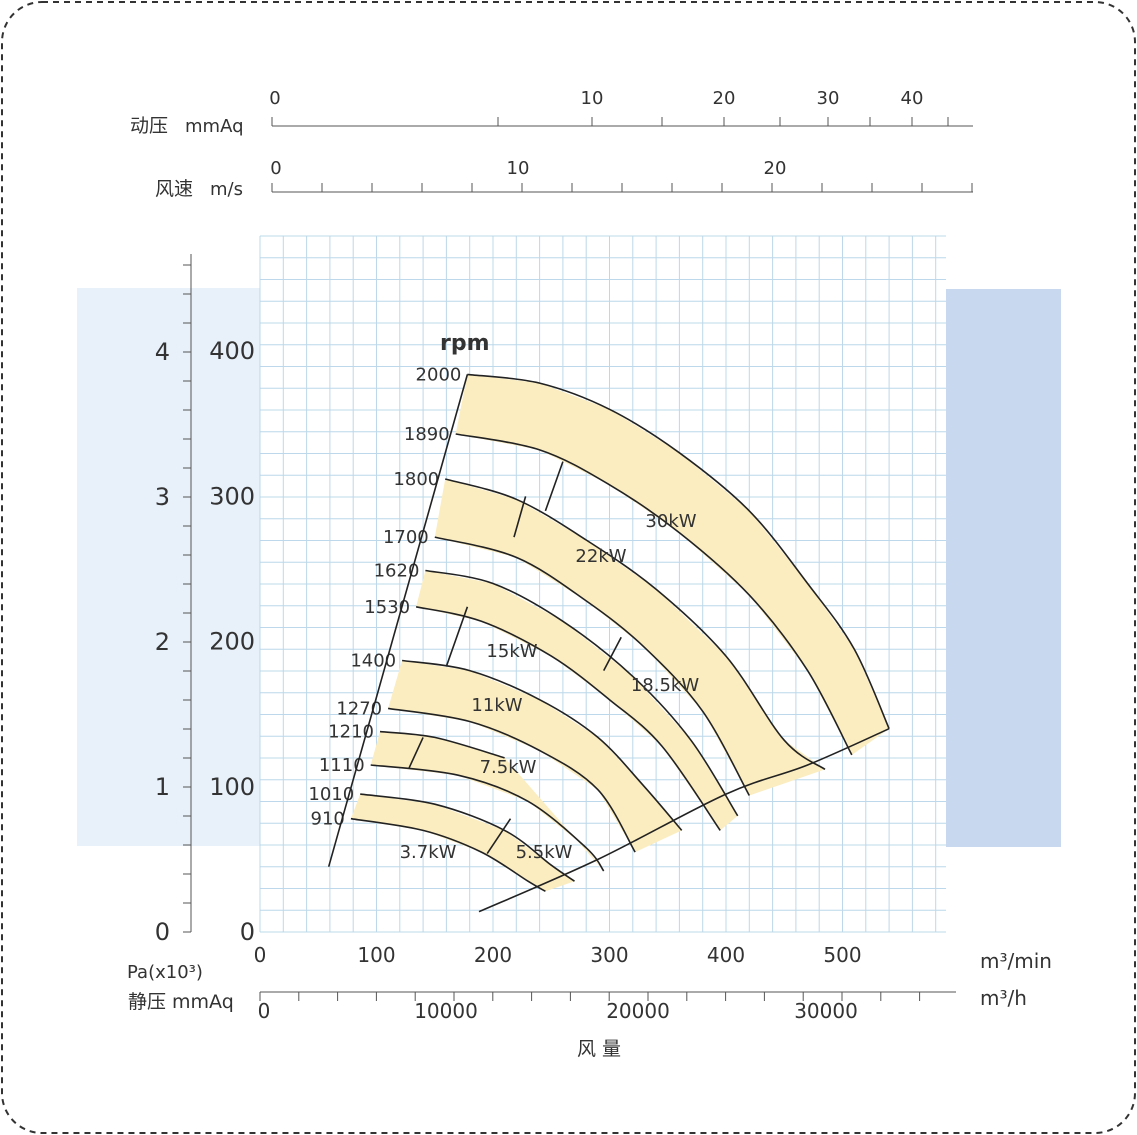 This screenshot has height=1135, width=1137. What do you see at coordinates (544, 852) in the screenshot?
I see `power-label: 5.5kW` at bounding box center [544, 852].